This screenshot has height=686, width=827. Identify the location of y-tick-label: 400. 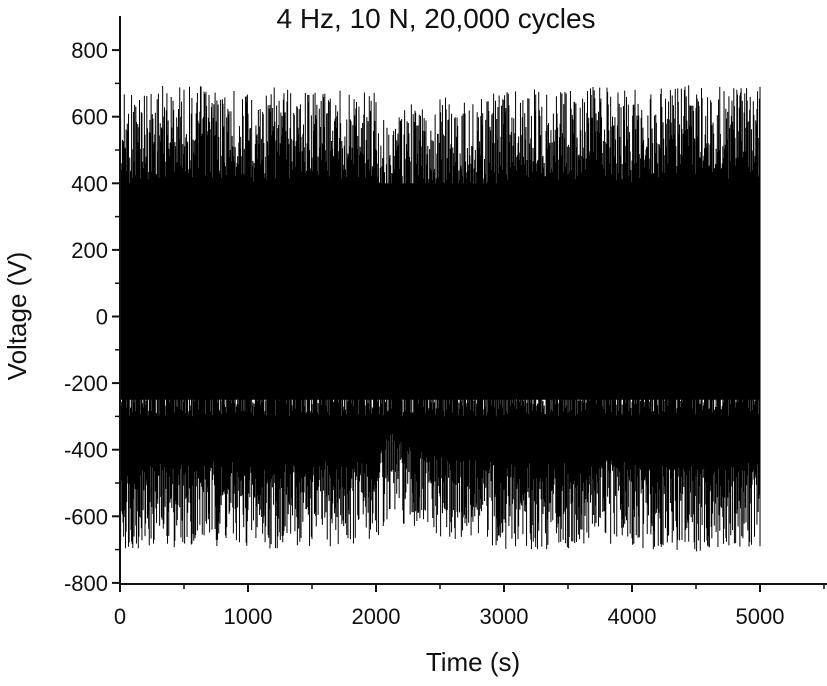
(89, 183).